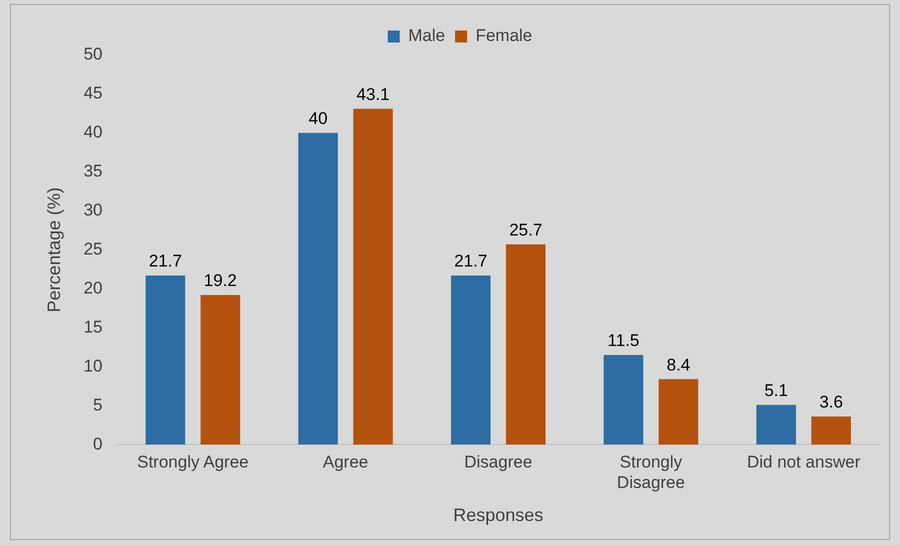 Image resolution: width=900 pixels, height=545 pixels. I want to click on y-tick-label: 50, so click(93, 54).